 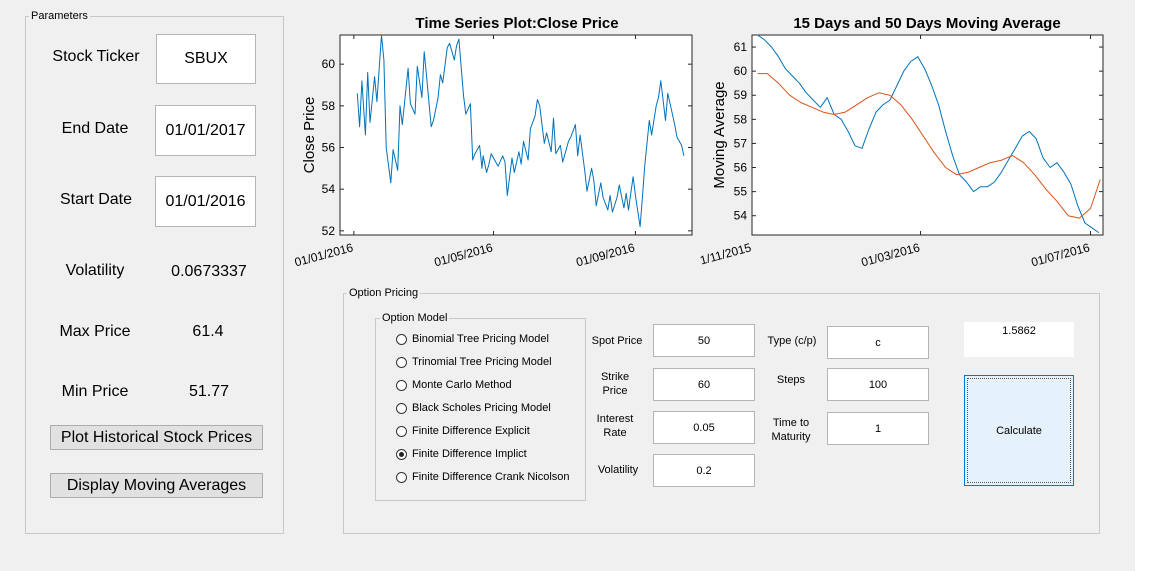 I want to click on model-radio-black-scholes: Black Scholes Pricing Model, so click(x=473, y=408).